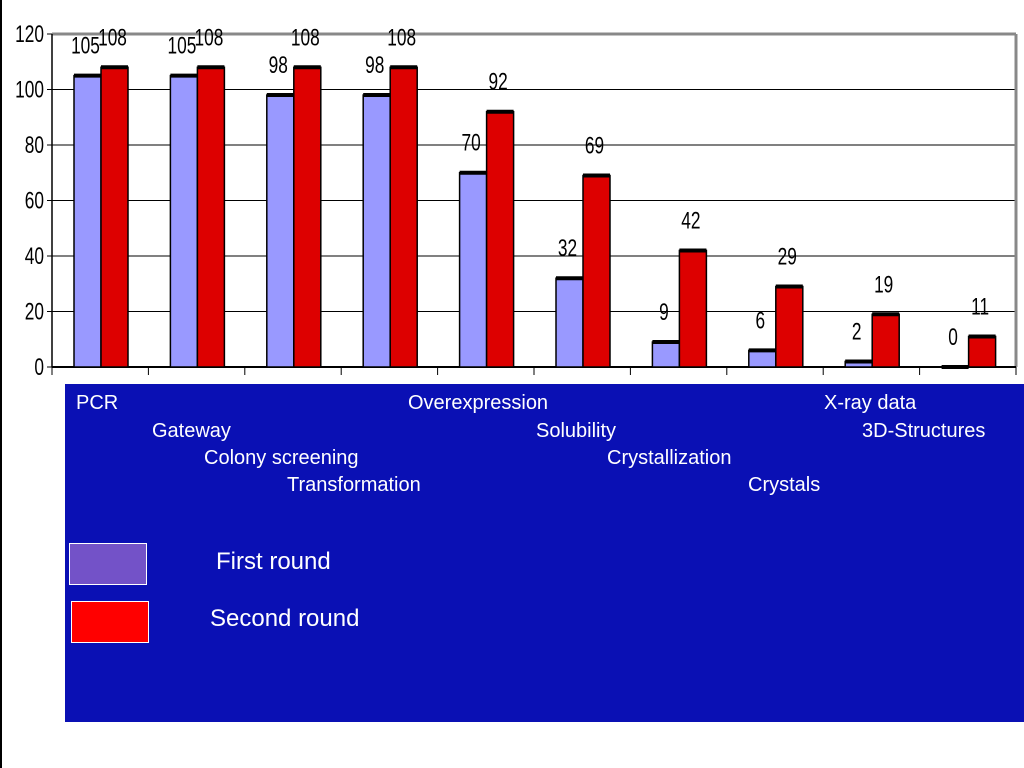  What do you see at coordinates (883, 285) in the screenshot?
I see `data-label-second-round-8: 19` at bounding box center [883, 285].